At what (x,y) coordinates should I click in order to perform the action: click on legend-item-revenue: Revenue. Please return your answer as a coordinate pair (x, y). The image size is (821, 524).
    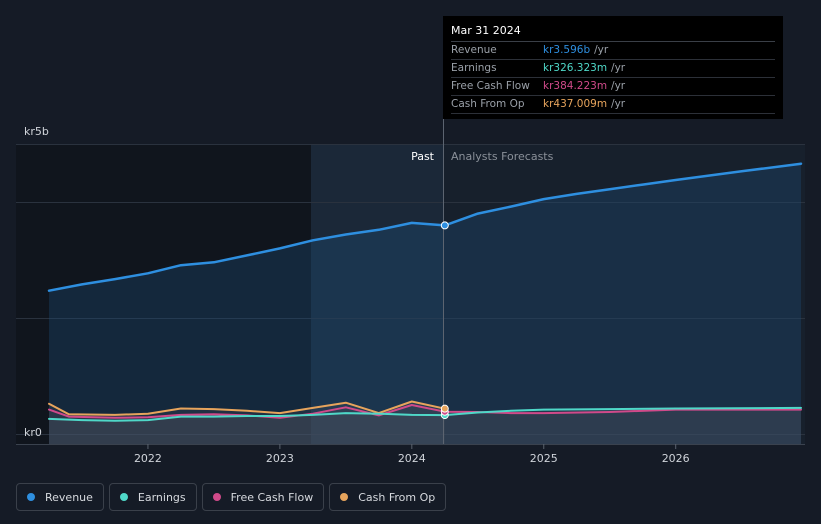
    Looking at the image, I should click on (60, 497).